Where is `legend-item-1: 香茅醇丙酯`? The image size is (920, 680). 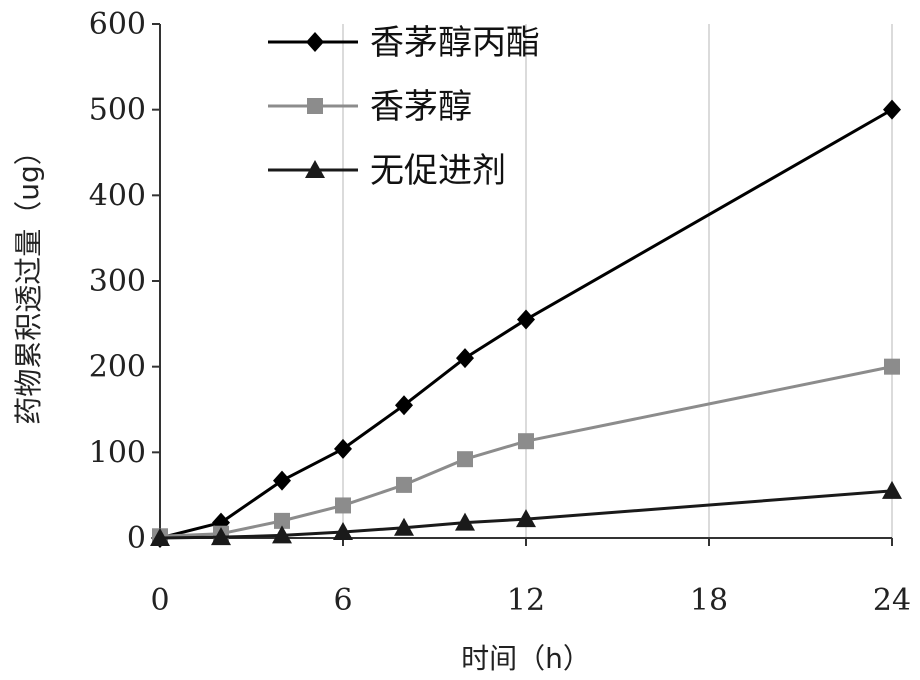
legend-item-1: 香茅醇丙酯 is located at coordinates (404, 43).